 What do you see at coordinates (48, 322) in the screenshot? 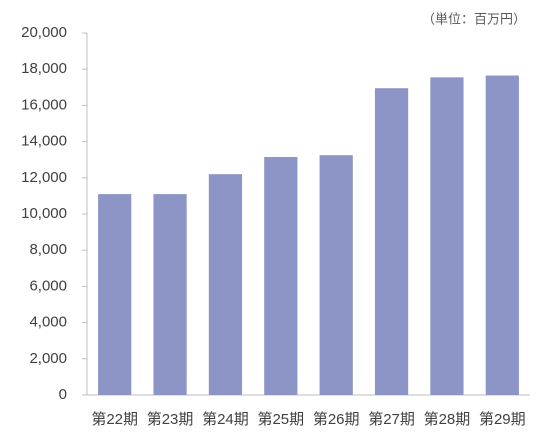
I see `y-tick-label: 4,000` at bounding box center [48, 322].